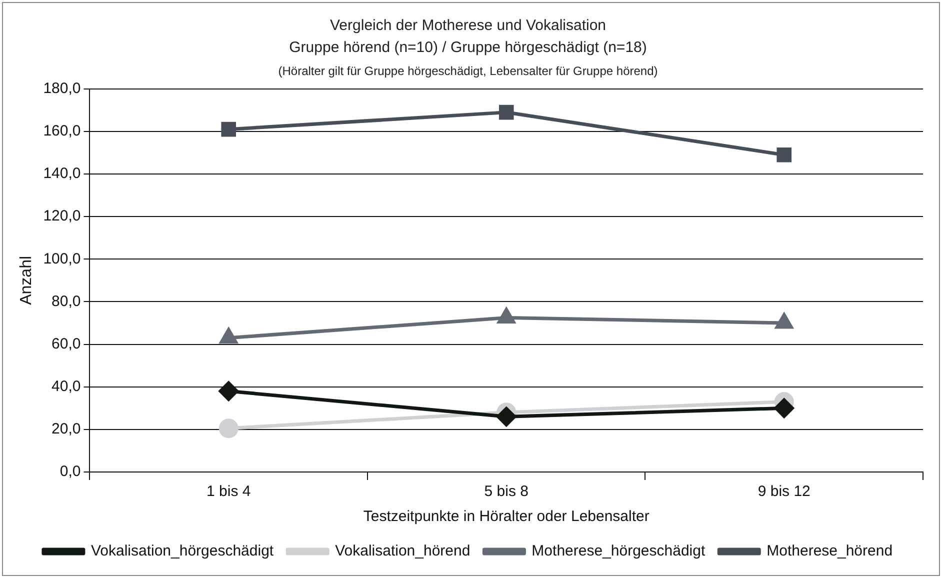 This screenshot has height=578, width=942. I want to click on legend-label: Vokalisation_hörend, so click(402, 551).